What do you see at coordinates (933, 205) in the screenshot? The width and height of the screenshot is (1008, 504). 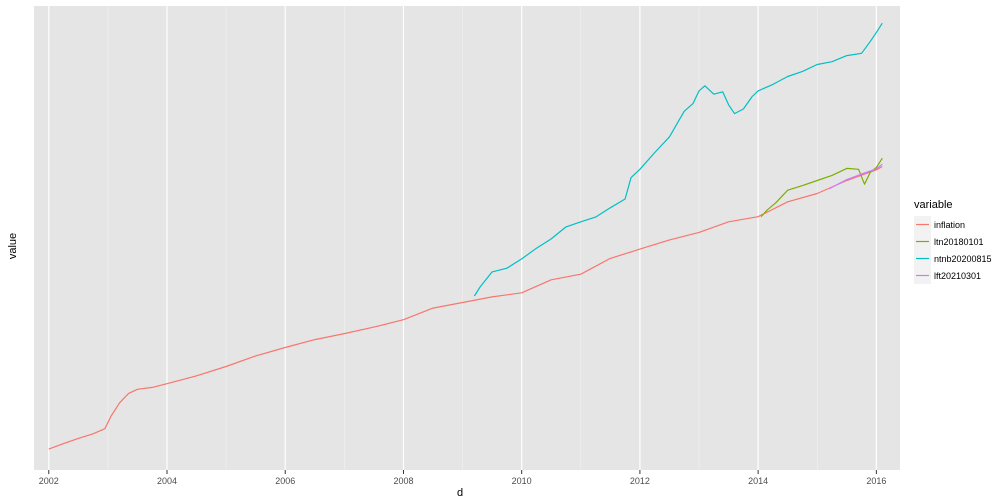 I see `legend-title: variable` at bounding box center [933, 205].